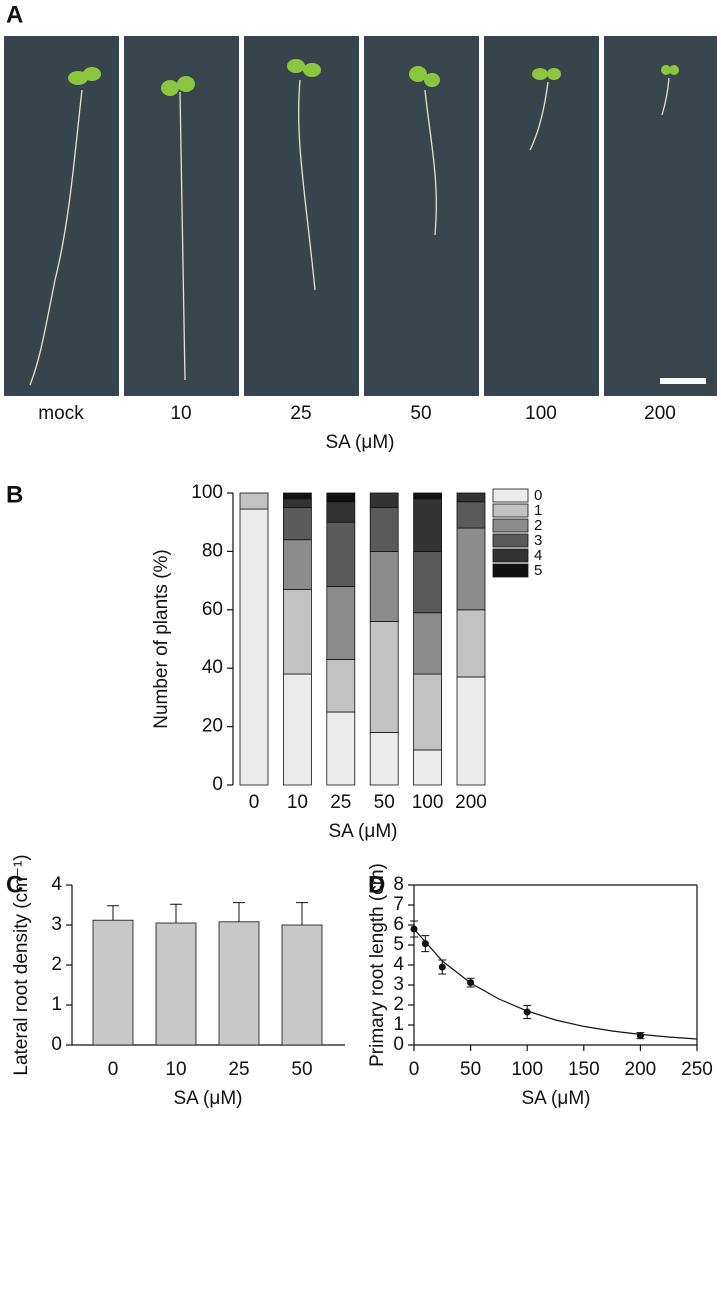 This screenshot has height=1313, width=721. I want to click on photo-label: 10, so click(180, 413).